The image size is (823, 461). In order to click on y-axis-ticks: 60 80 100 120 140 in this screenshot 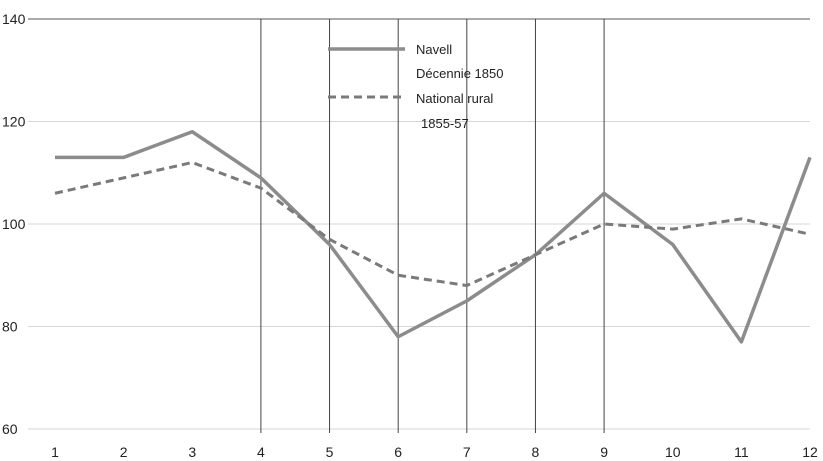, I will do `click(14, 224)`.